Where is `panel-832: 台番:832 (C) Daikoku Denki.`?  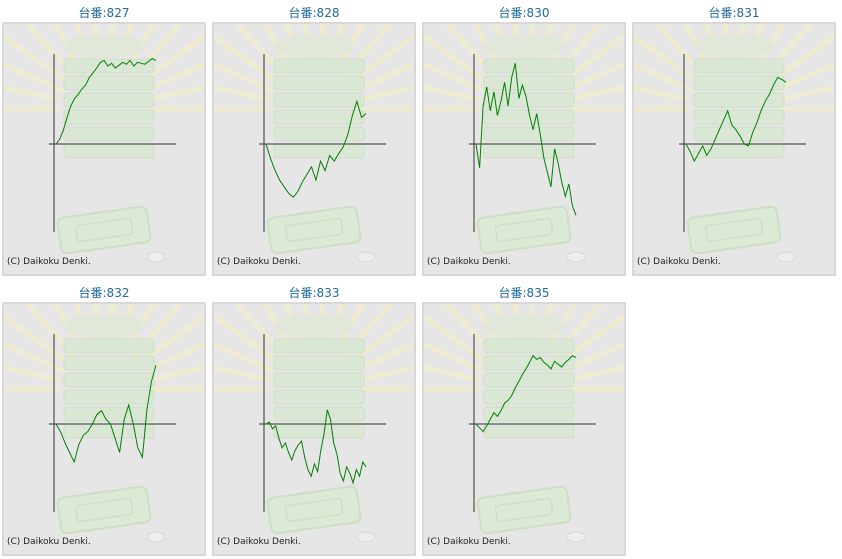 panel-832: 台番:832 (C) Daikoku Denki. is located at coordinates (104, 418).